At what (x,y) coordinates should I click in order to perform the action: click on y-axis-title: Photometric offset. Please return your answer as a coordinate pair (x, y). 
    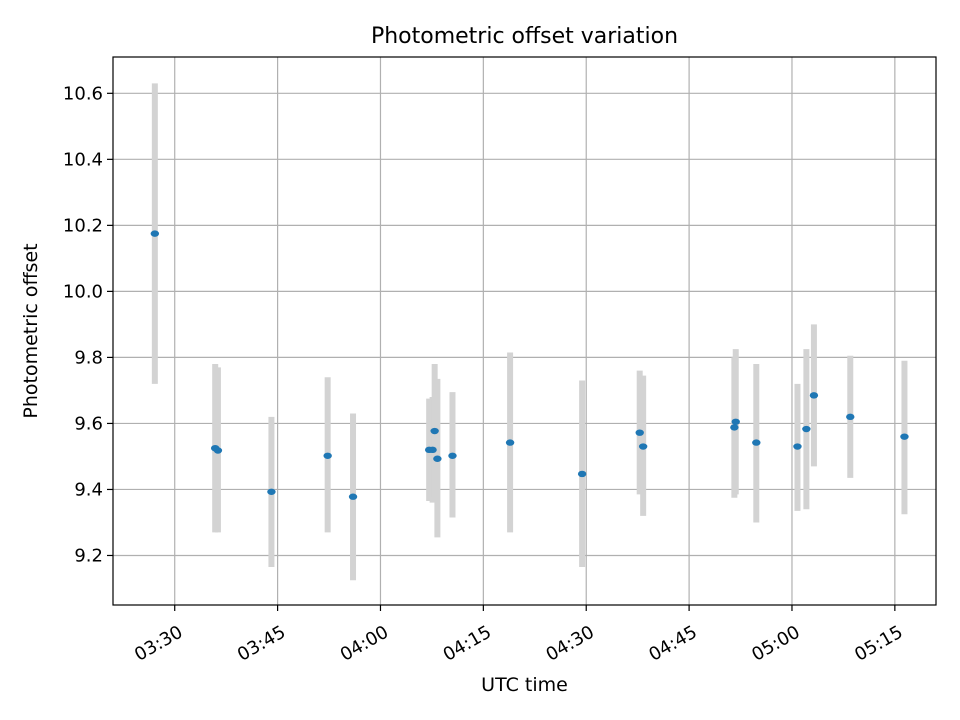
    Looking at the image, I should click on (31, 330).